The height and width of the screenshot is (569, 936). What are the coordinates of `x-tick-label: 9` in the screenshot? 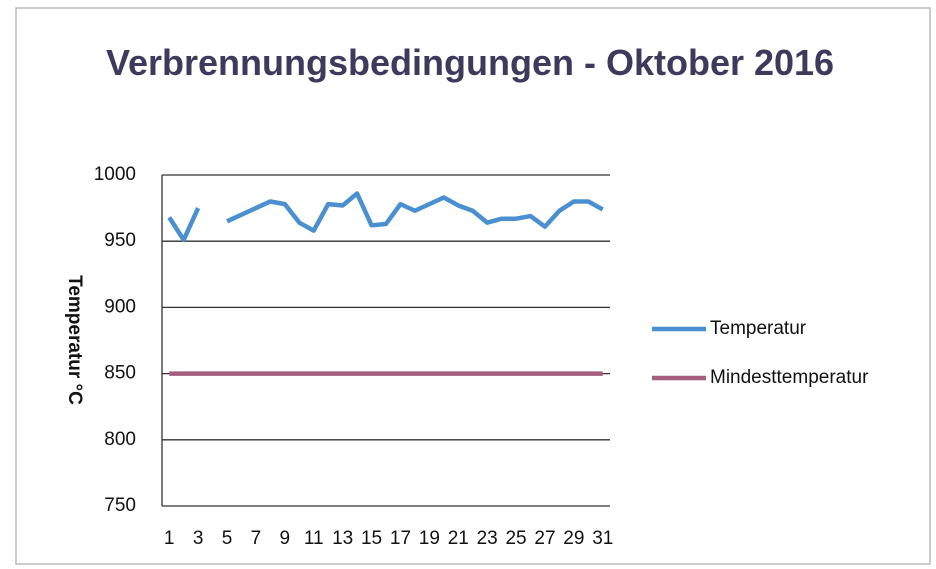 It's located at (285, 538).